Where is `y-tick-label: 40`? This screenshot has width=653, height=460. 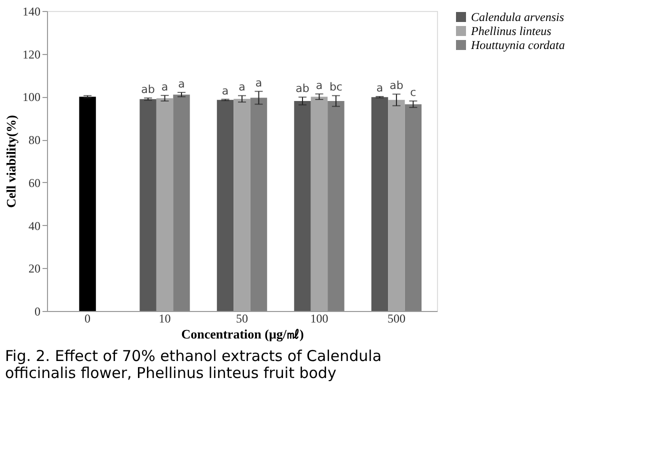 y-tick-label: 40 is located at coordinates (34, 225).